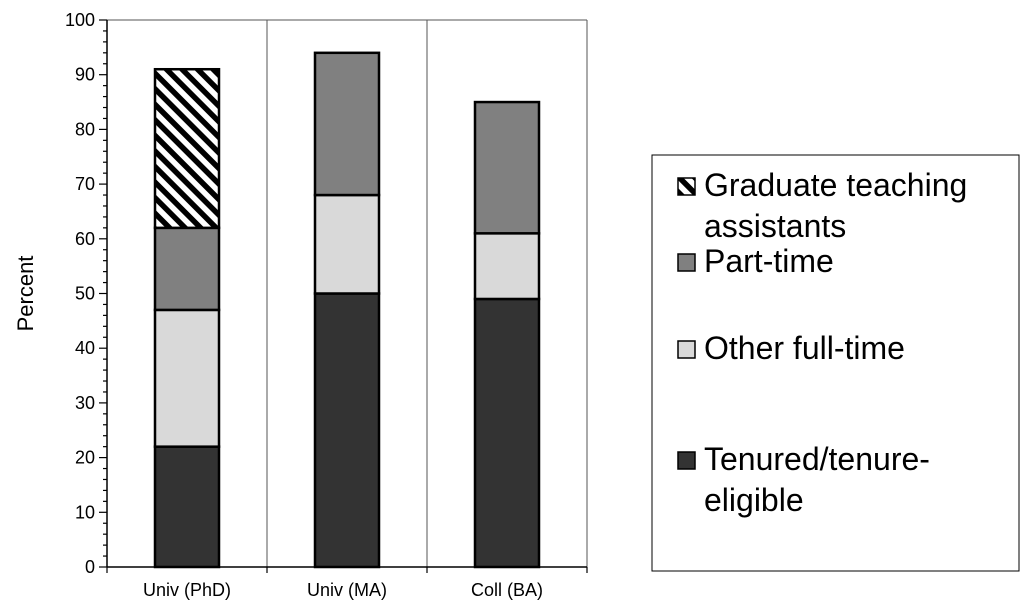 Image resolution: width=1021 pixels, height=605 pixels. Describe the element at coordinates (85, 184) in the screenshot. I see `y-tick-label: 70` at that location.